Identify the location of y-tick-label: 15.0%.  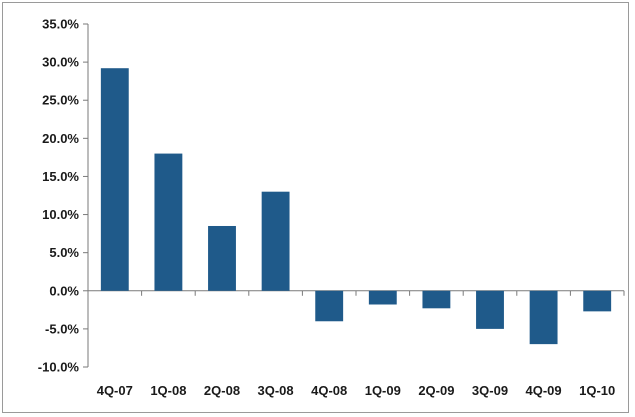
(60, 176).